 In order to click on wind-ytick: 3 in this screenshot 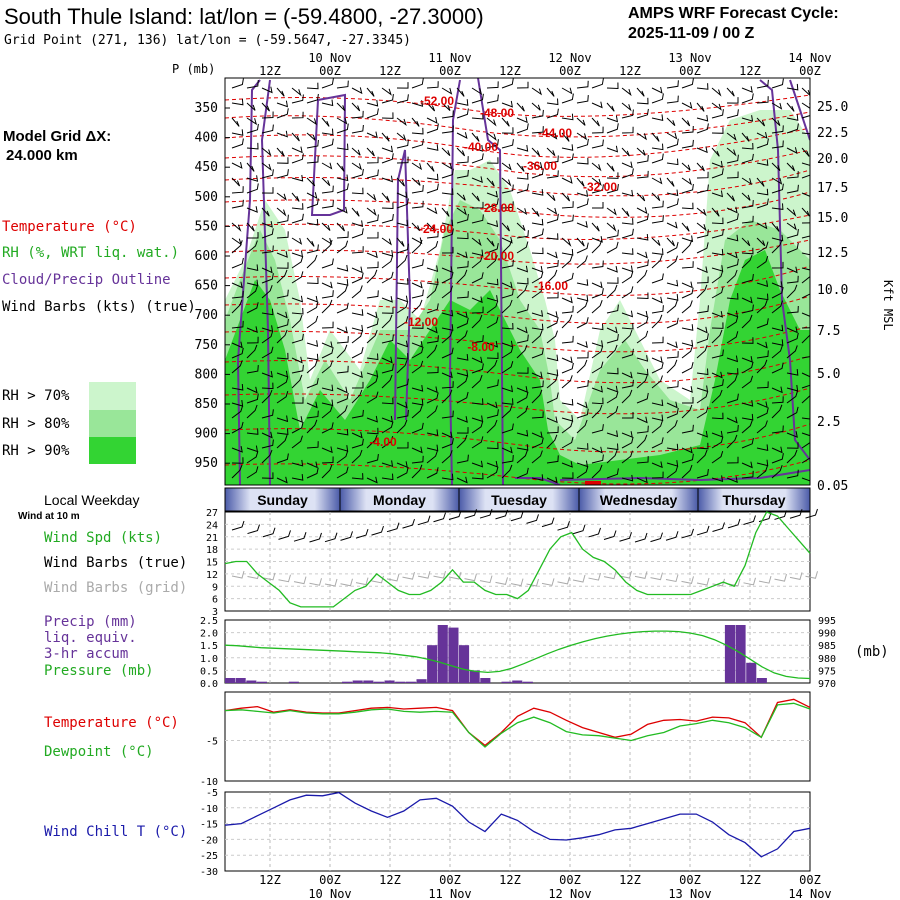, I will do `click(215, 612)`.